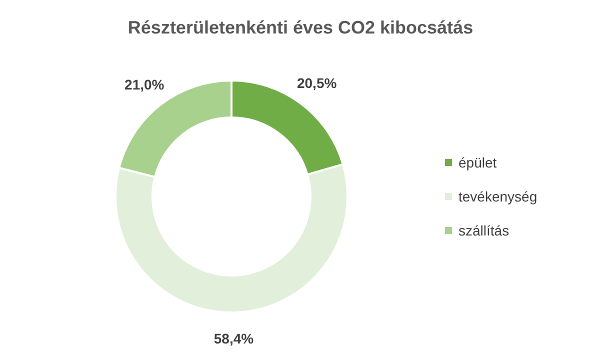  What do you see at coordinates (484, 230) in the screenshot?
I see `legend-label: szállítás` at bounding box center [484, 230].